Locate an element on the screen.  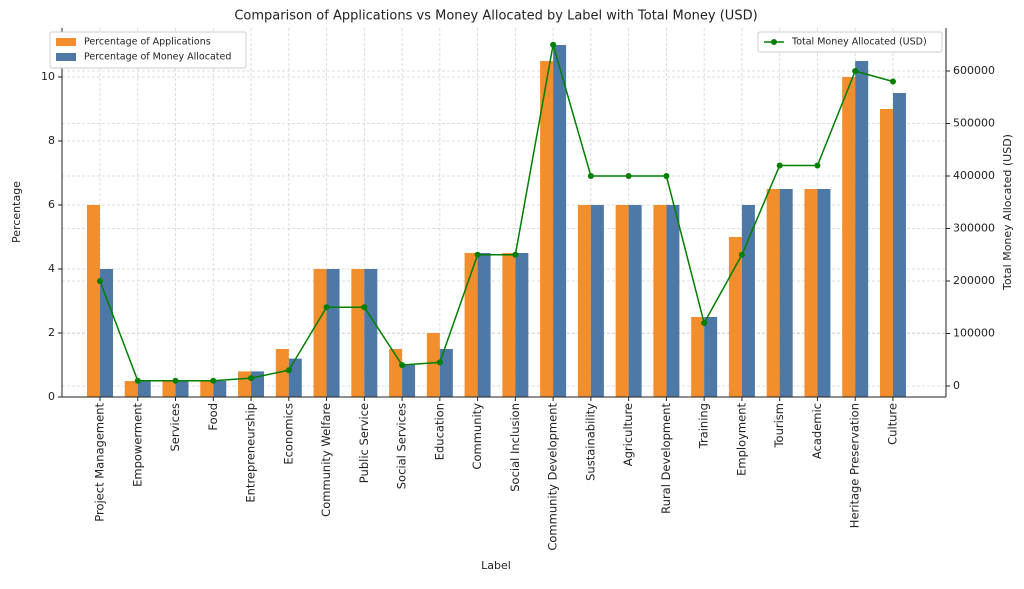
y-tick-label: 4 is located at coordinates (51, 268).